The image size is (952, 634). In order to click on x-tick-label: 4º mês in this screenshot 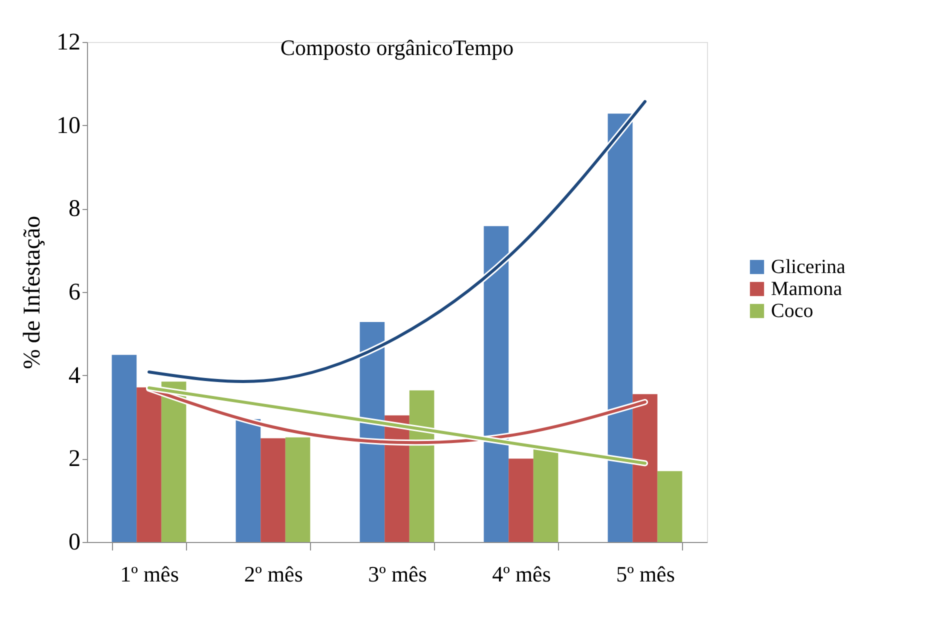, I will do `click(521, 574)`.